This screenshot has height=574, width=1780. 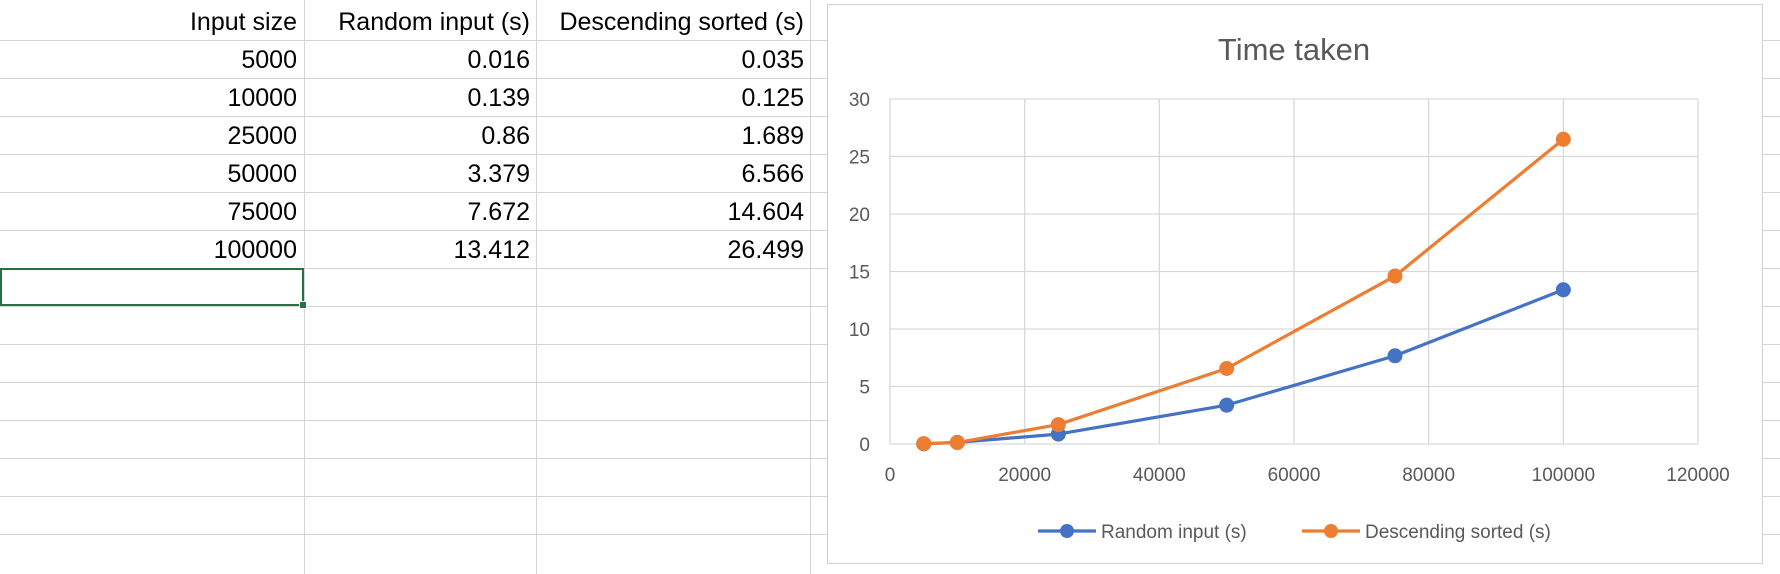 What do you see at coordinates (1294, 475) in the screenshot?
I see `x-tick-label: 60000` at bounding box center [1294, 475].